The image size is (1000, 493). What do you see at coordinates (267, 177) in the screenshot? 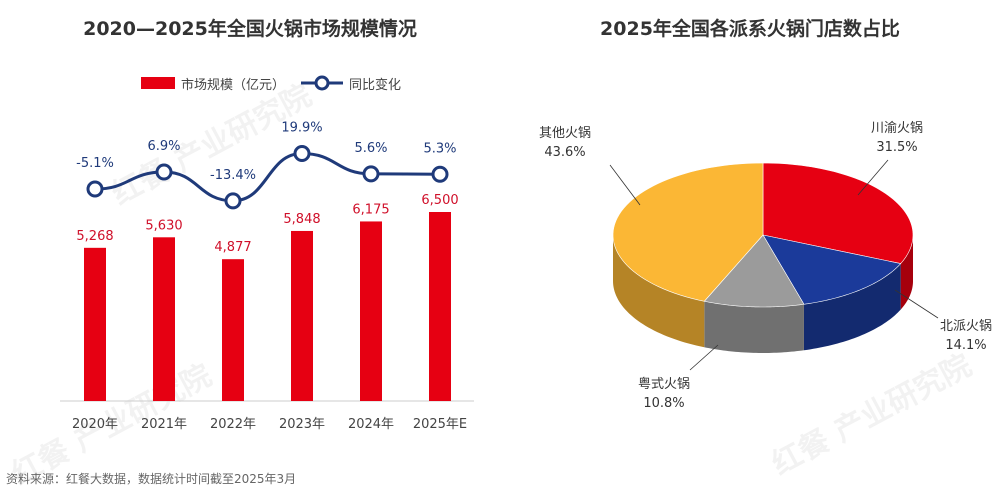
I see `yoy-line` at bounding box center [267, 177].